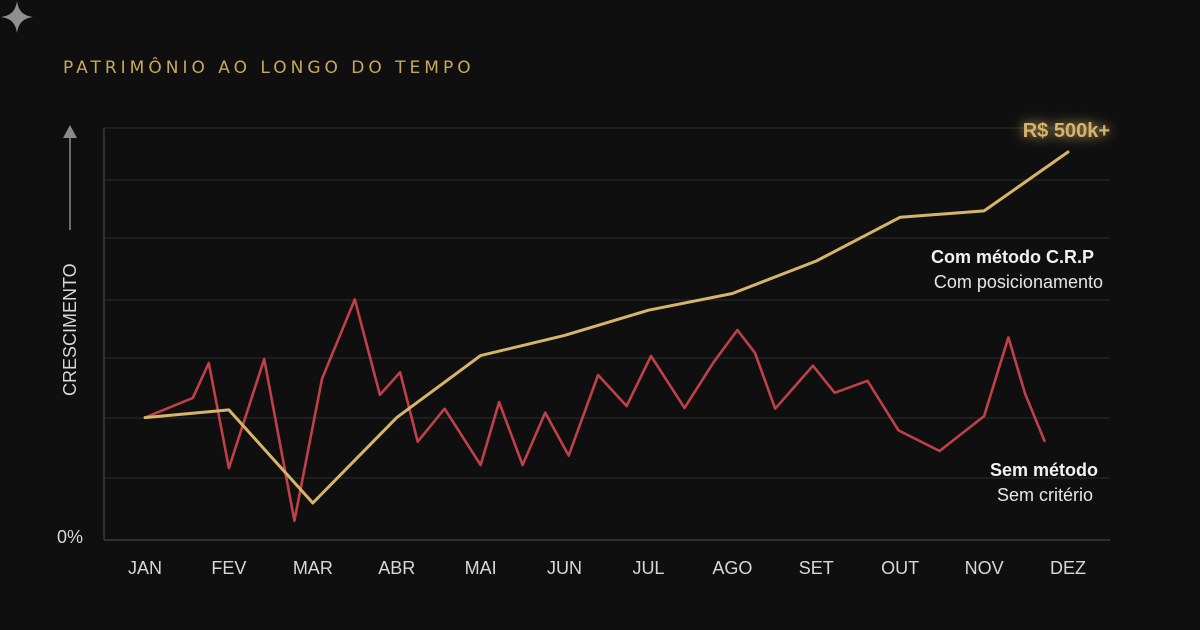 The height and width of the screenshot is (630, 1200). Describe the element at coordinates (648, 568) in the screenshot. I see `x-tick-label-jul: JUL` at that location.